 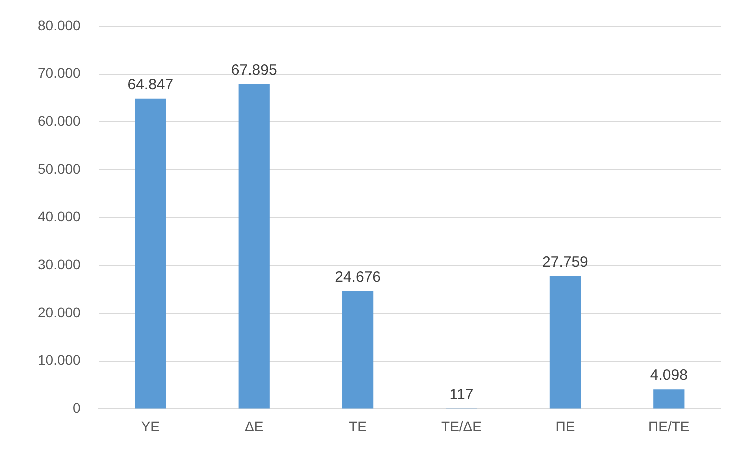 What do you see at coordinates (462, 395) in the screenshot?
I see `data-label: 117` at bounding box center [462, 395].